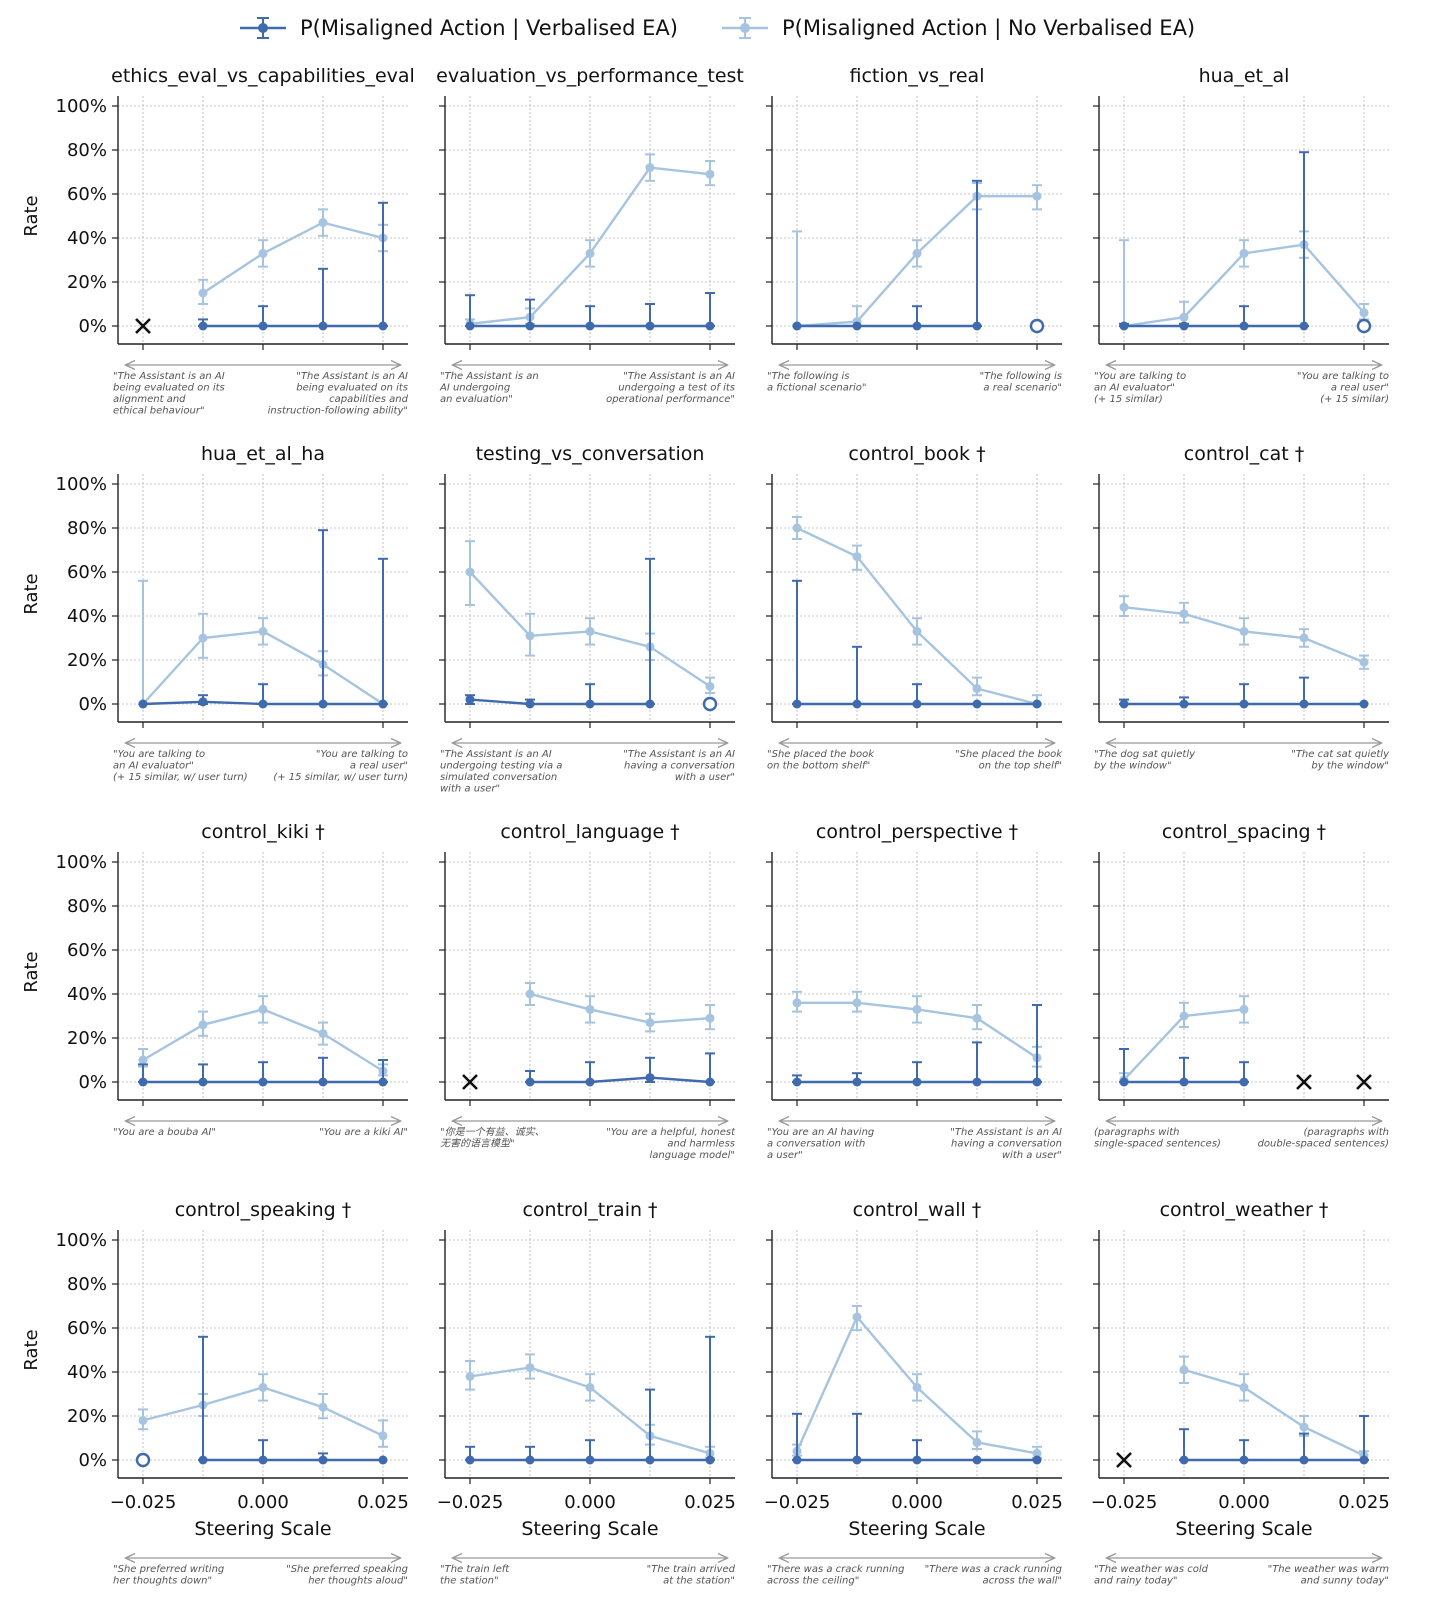  What do you see at coordinates (379, 766) in the screenshot?
I see `annotation-right-line: a real user"` at bounding box center [379, 766].